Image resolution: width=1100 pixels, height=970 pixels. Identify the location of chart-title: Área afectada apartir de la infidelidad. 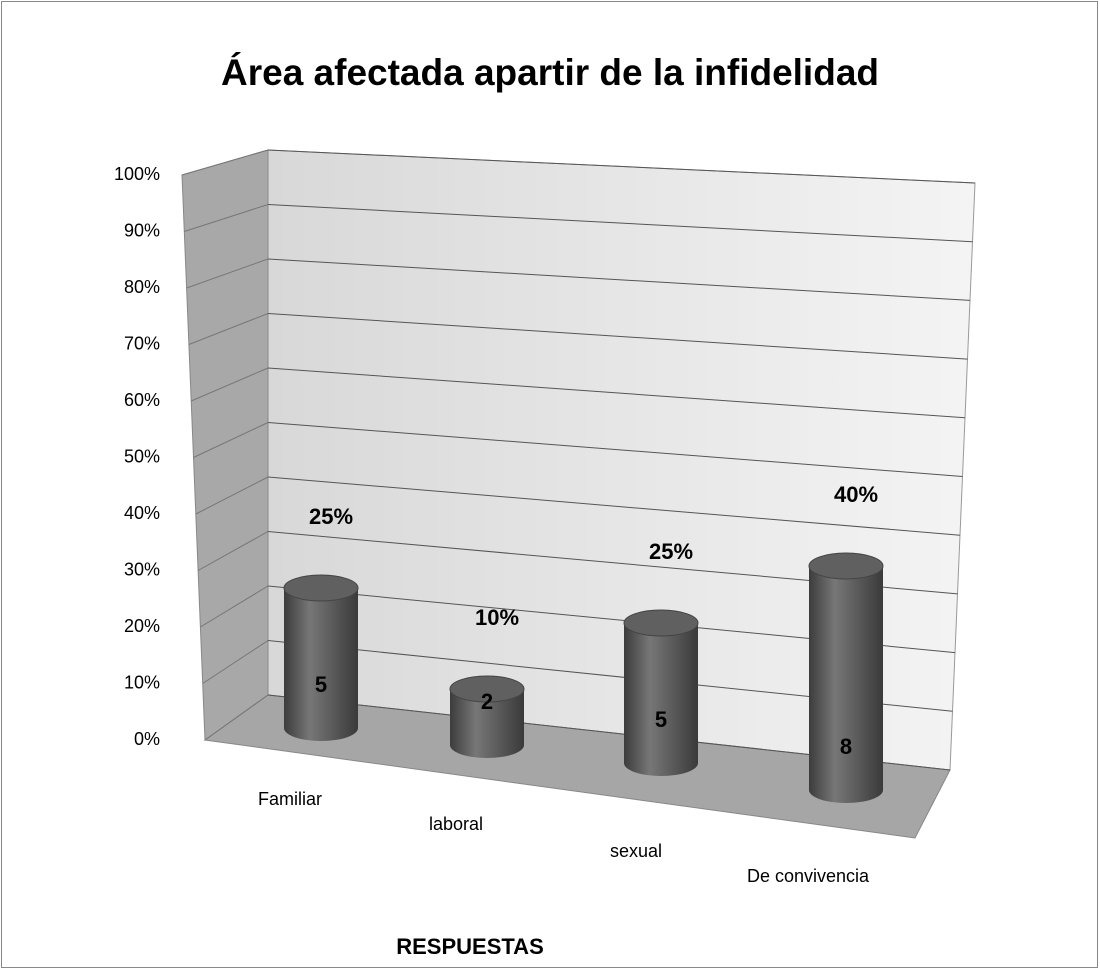
(550, 72).